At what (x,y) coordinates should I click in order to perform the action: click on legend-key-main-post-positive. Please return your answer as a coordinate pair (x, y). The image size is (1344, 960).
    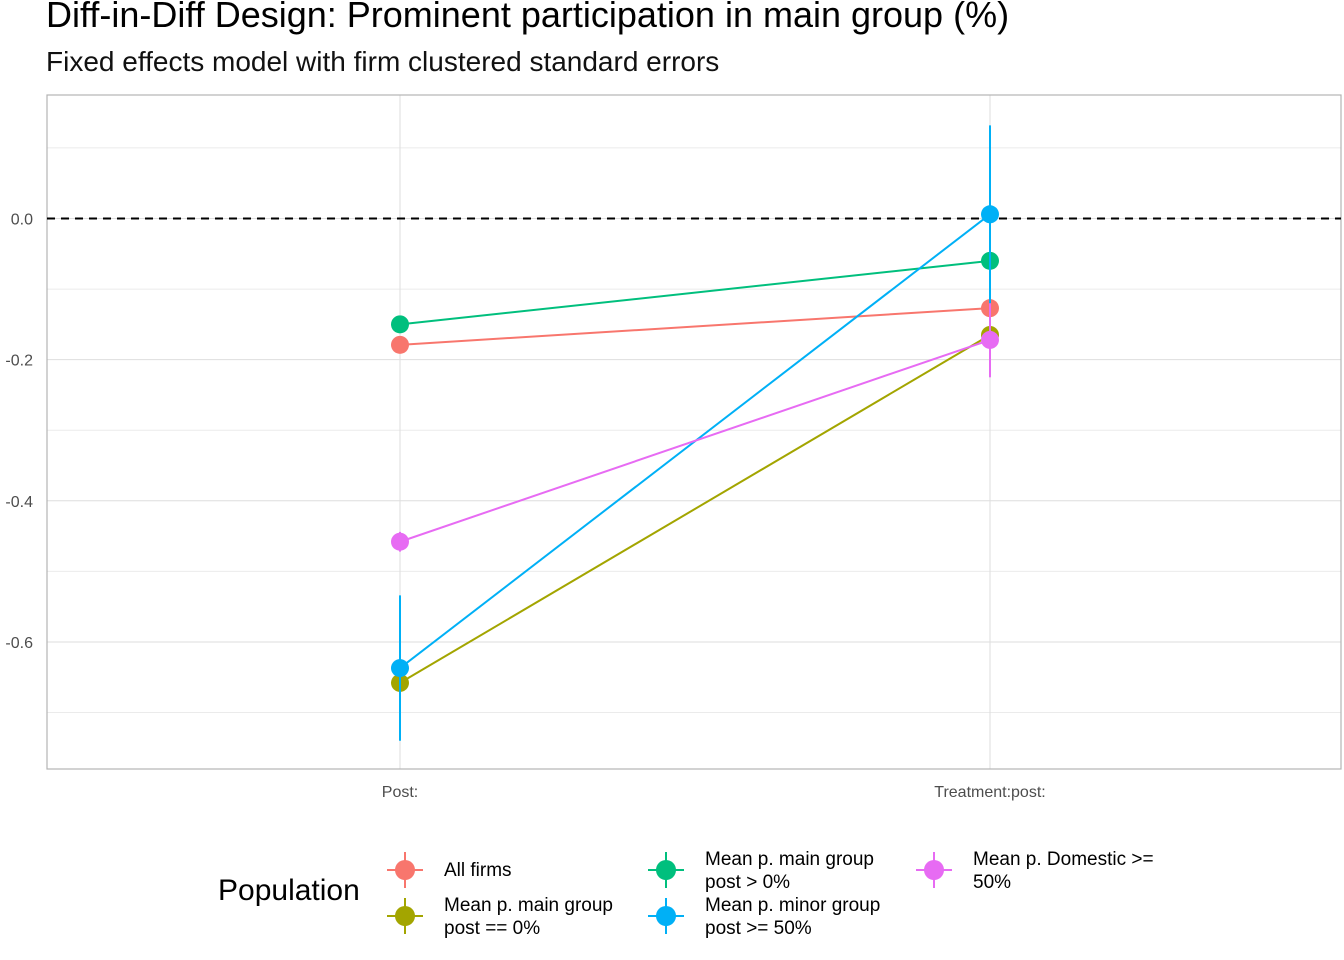
    Looking at the image, I should click on (666, 870).